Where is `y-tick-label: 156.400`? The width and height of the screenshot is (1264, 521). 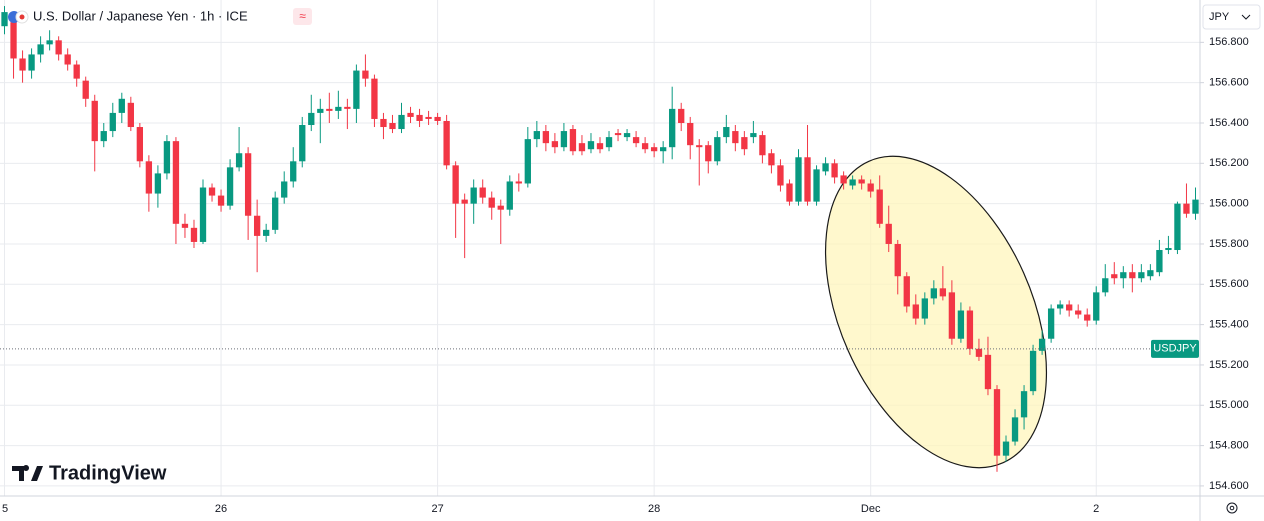 y-tick-label: 156.400 is located at coordinates (1229, 123).